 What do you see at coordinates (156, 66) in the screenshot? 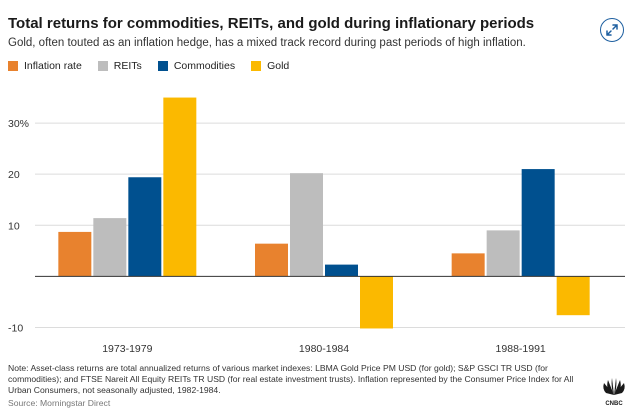
I see `chart-legend: Inflation rate REITs Commodities Gold` at bounding box center [156, 66].